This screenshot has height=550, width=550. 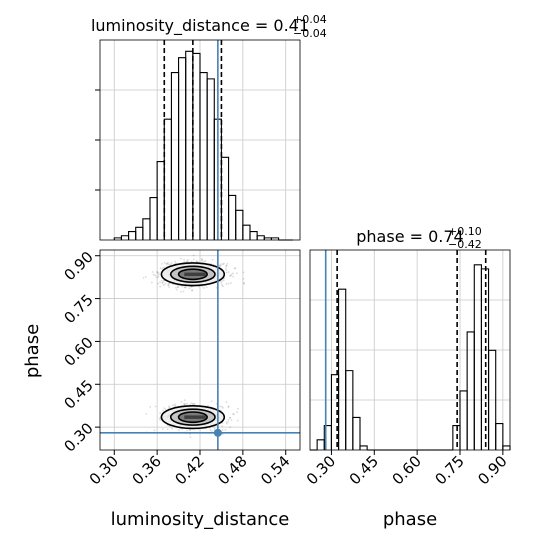 I want to click on phase-upper-error: +0.10, so click(x=465, y=231).